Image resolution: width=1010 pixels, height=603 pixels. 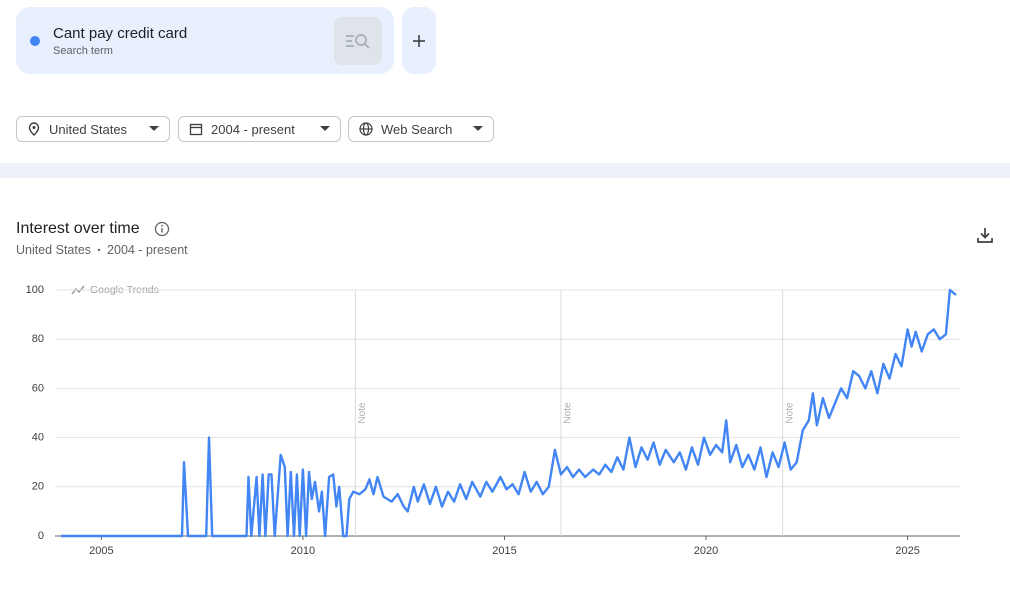 I want to click on calendar-icon, so click(x=196, y=129).